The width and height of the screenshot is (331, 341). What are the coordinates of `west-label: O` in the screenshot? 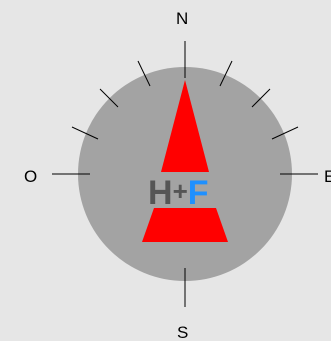 It's located at (31, 176).